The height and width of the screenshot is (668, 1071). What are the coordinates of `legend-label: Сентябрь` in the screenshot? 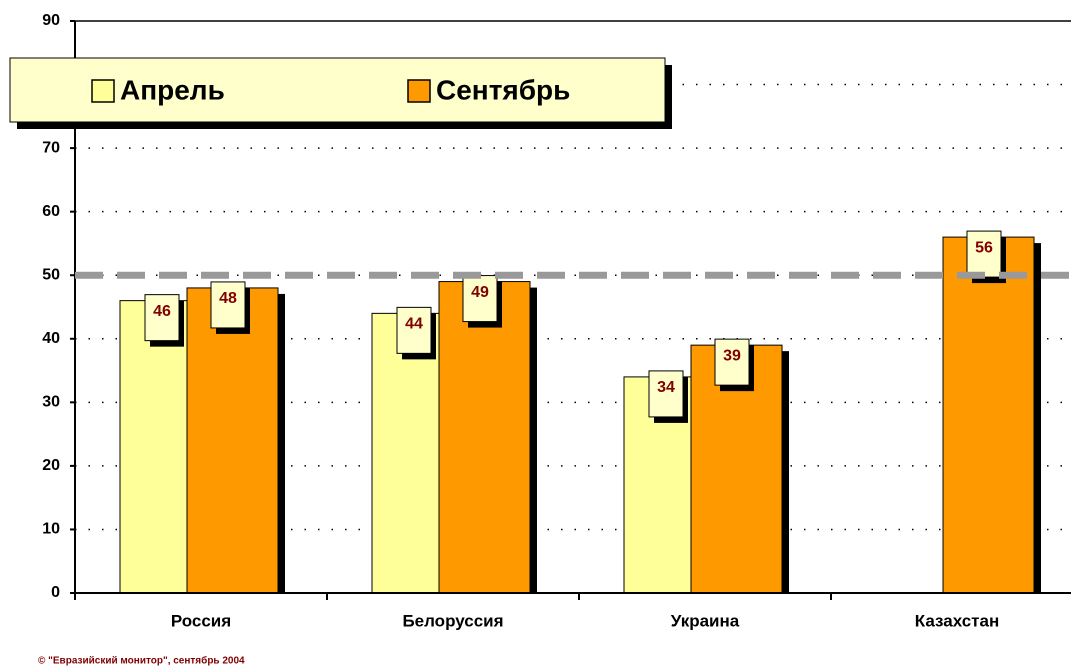 It's located at (503, 89).